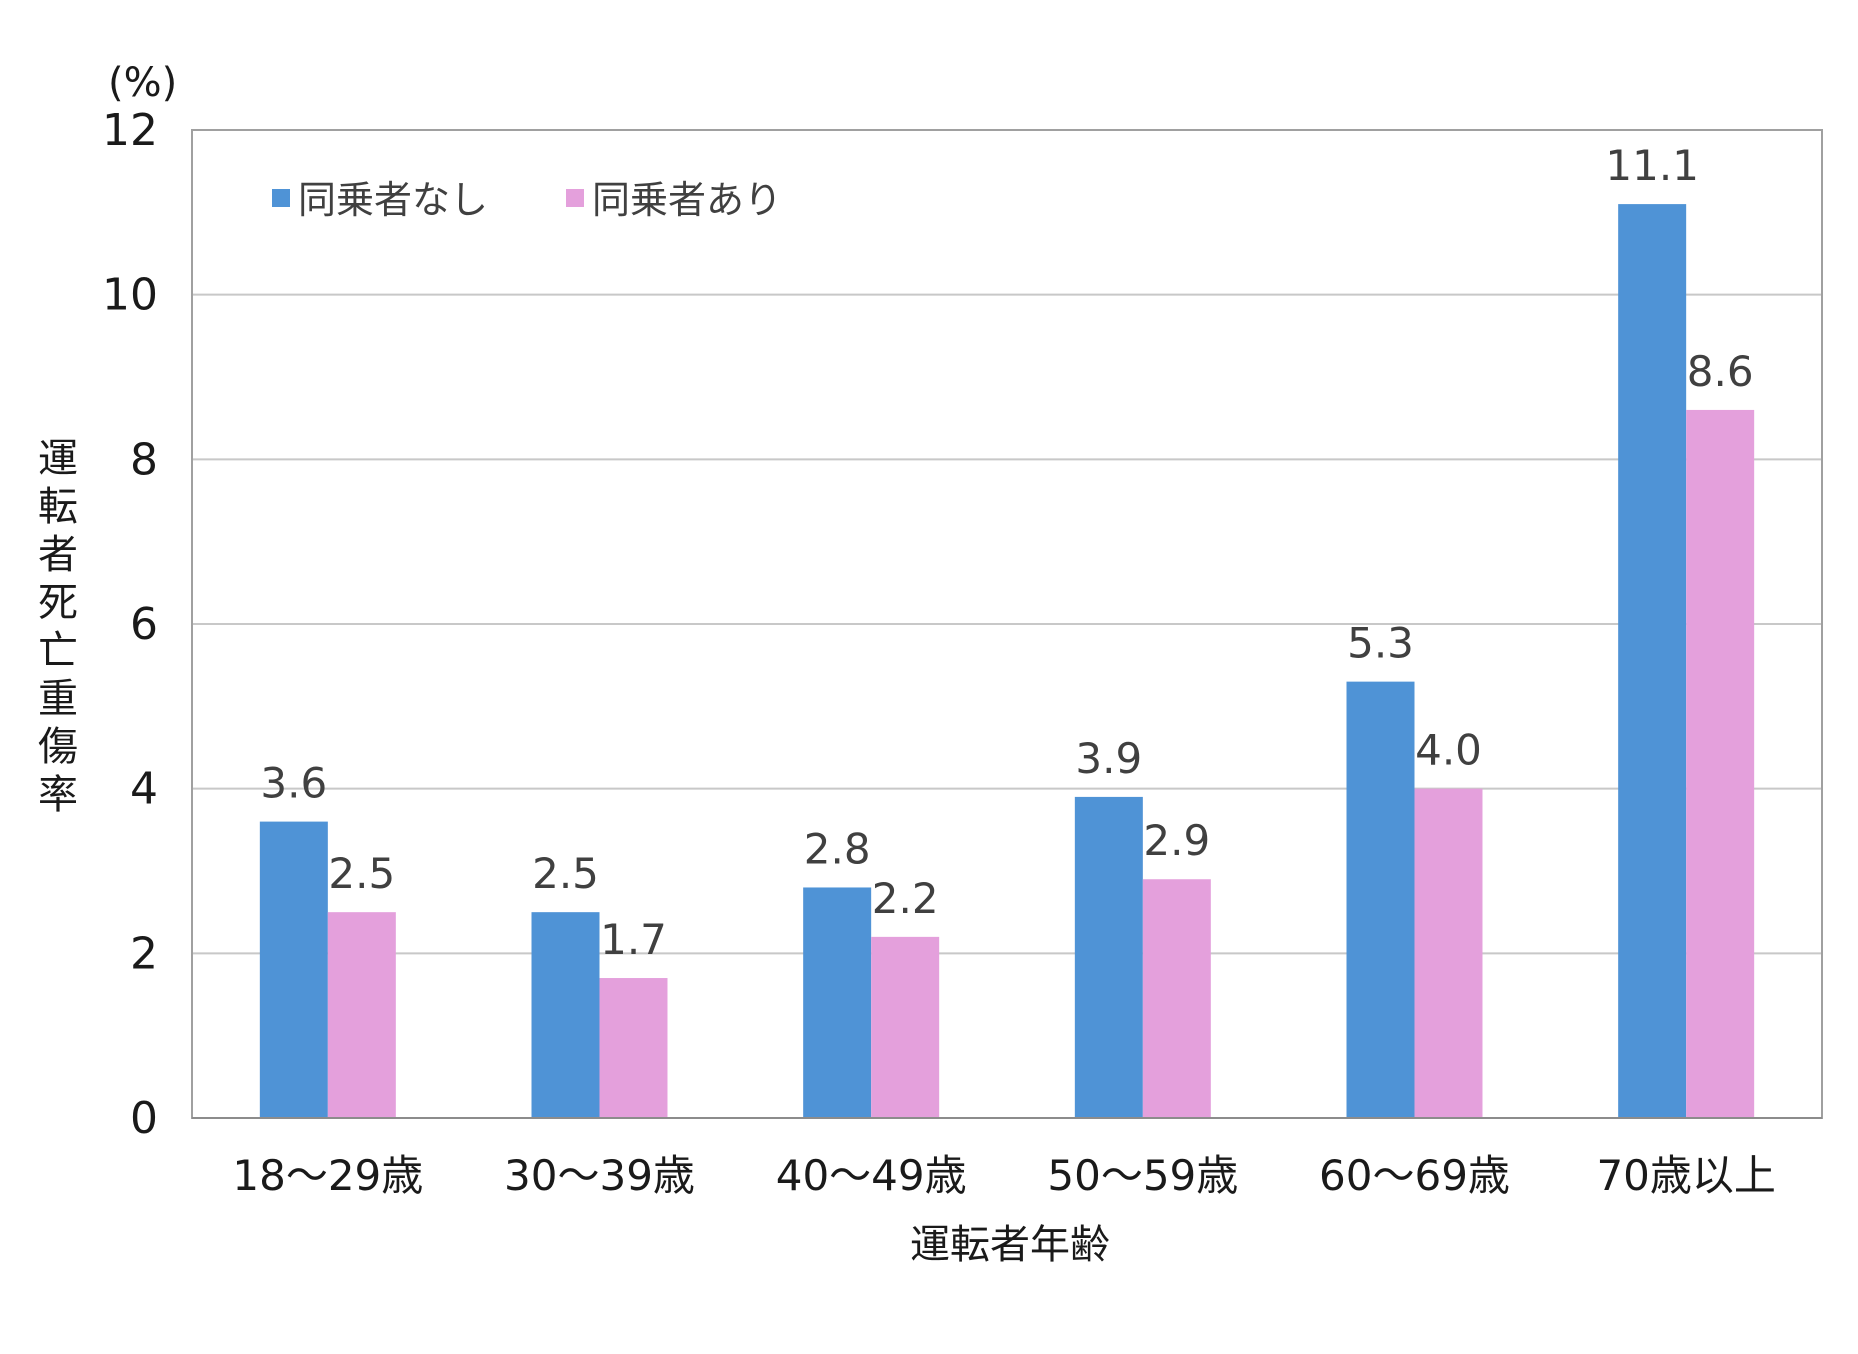 This screenshot has width=1858, height=1354. What do you see at coordinates (293, 783) in the screenshot?
I see `data-label: 3.6` at bounding box center [293, 783].